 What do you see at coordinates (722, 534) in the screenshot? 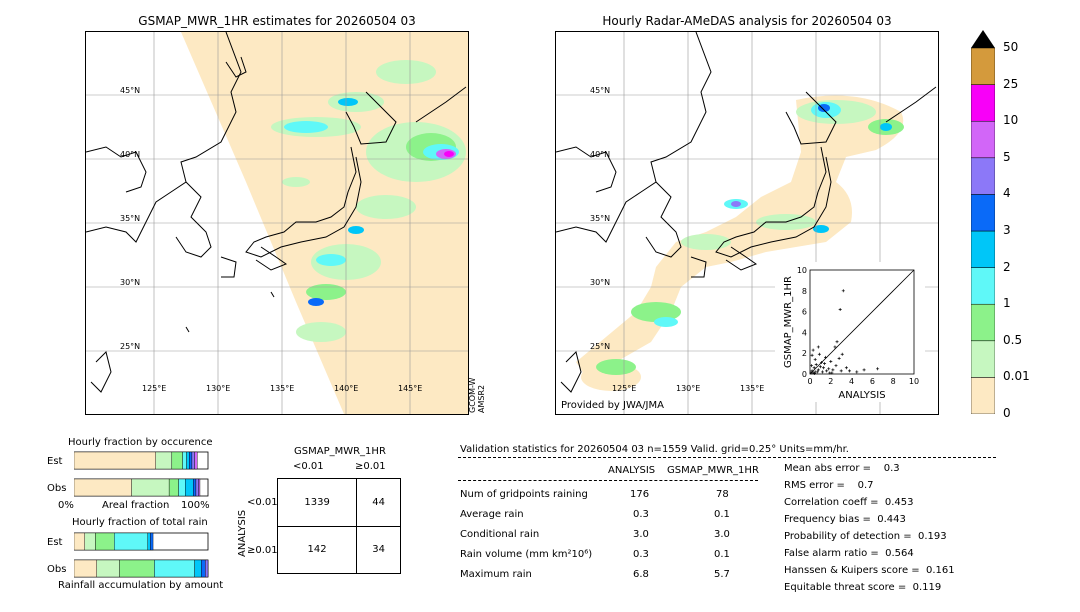
I see `validation-row-gsmap: 3.0` at bounding box center [722, 534].